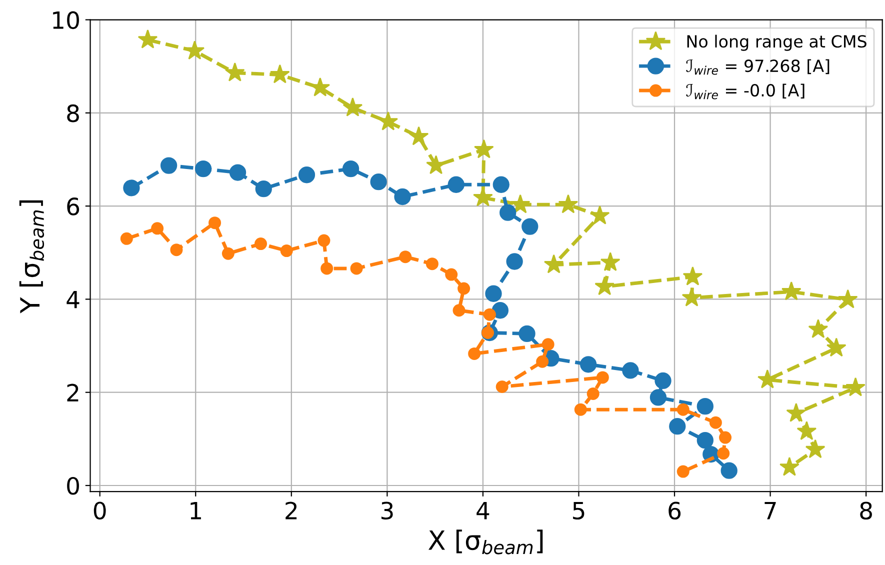  Describe the element at coordinates (73, 113) in the screenshot. I see `y-tick-label: 8` at that location.